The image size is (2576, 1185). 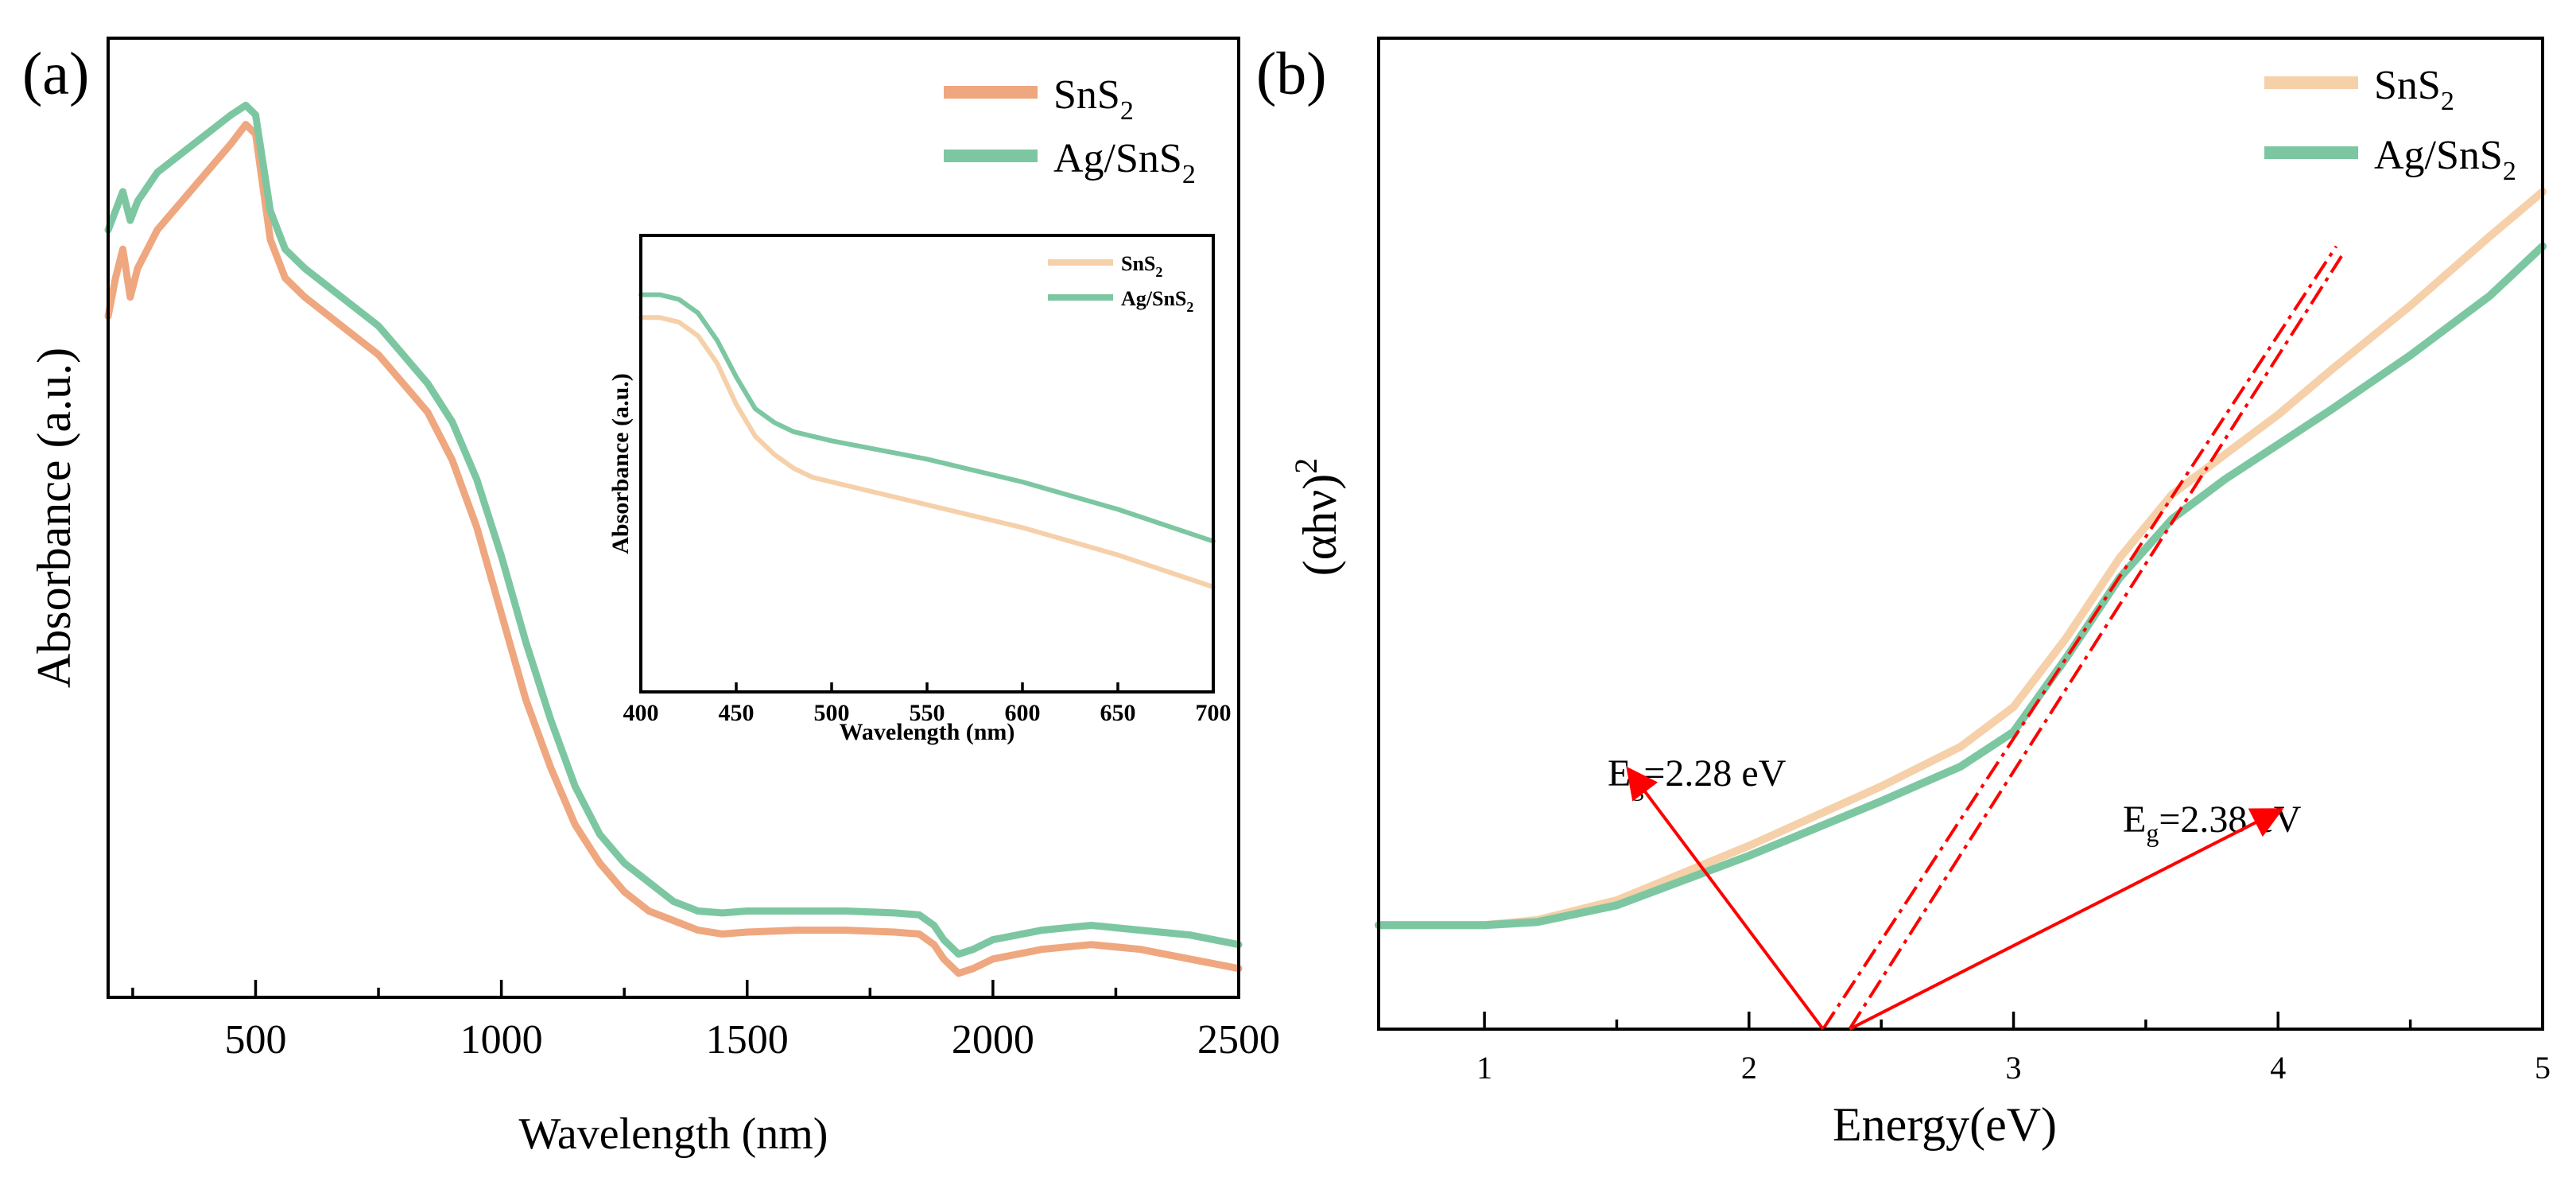 I want to click on b-legend-label-agsns2: Ag/SnS2, so click(x=2445, y=159).